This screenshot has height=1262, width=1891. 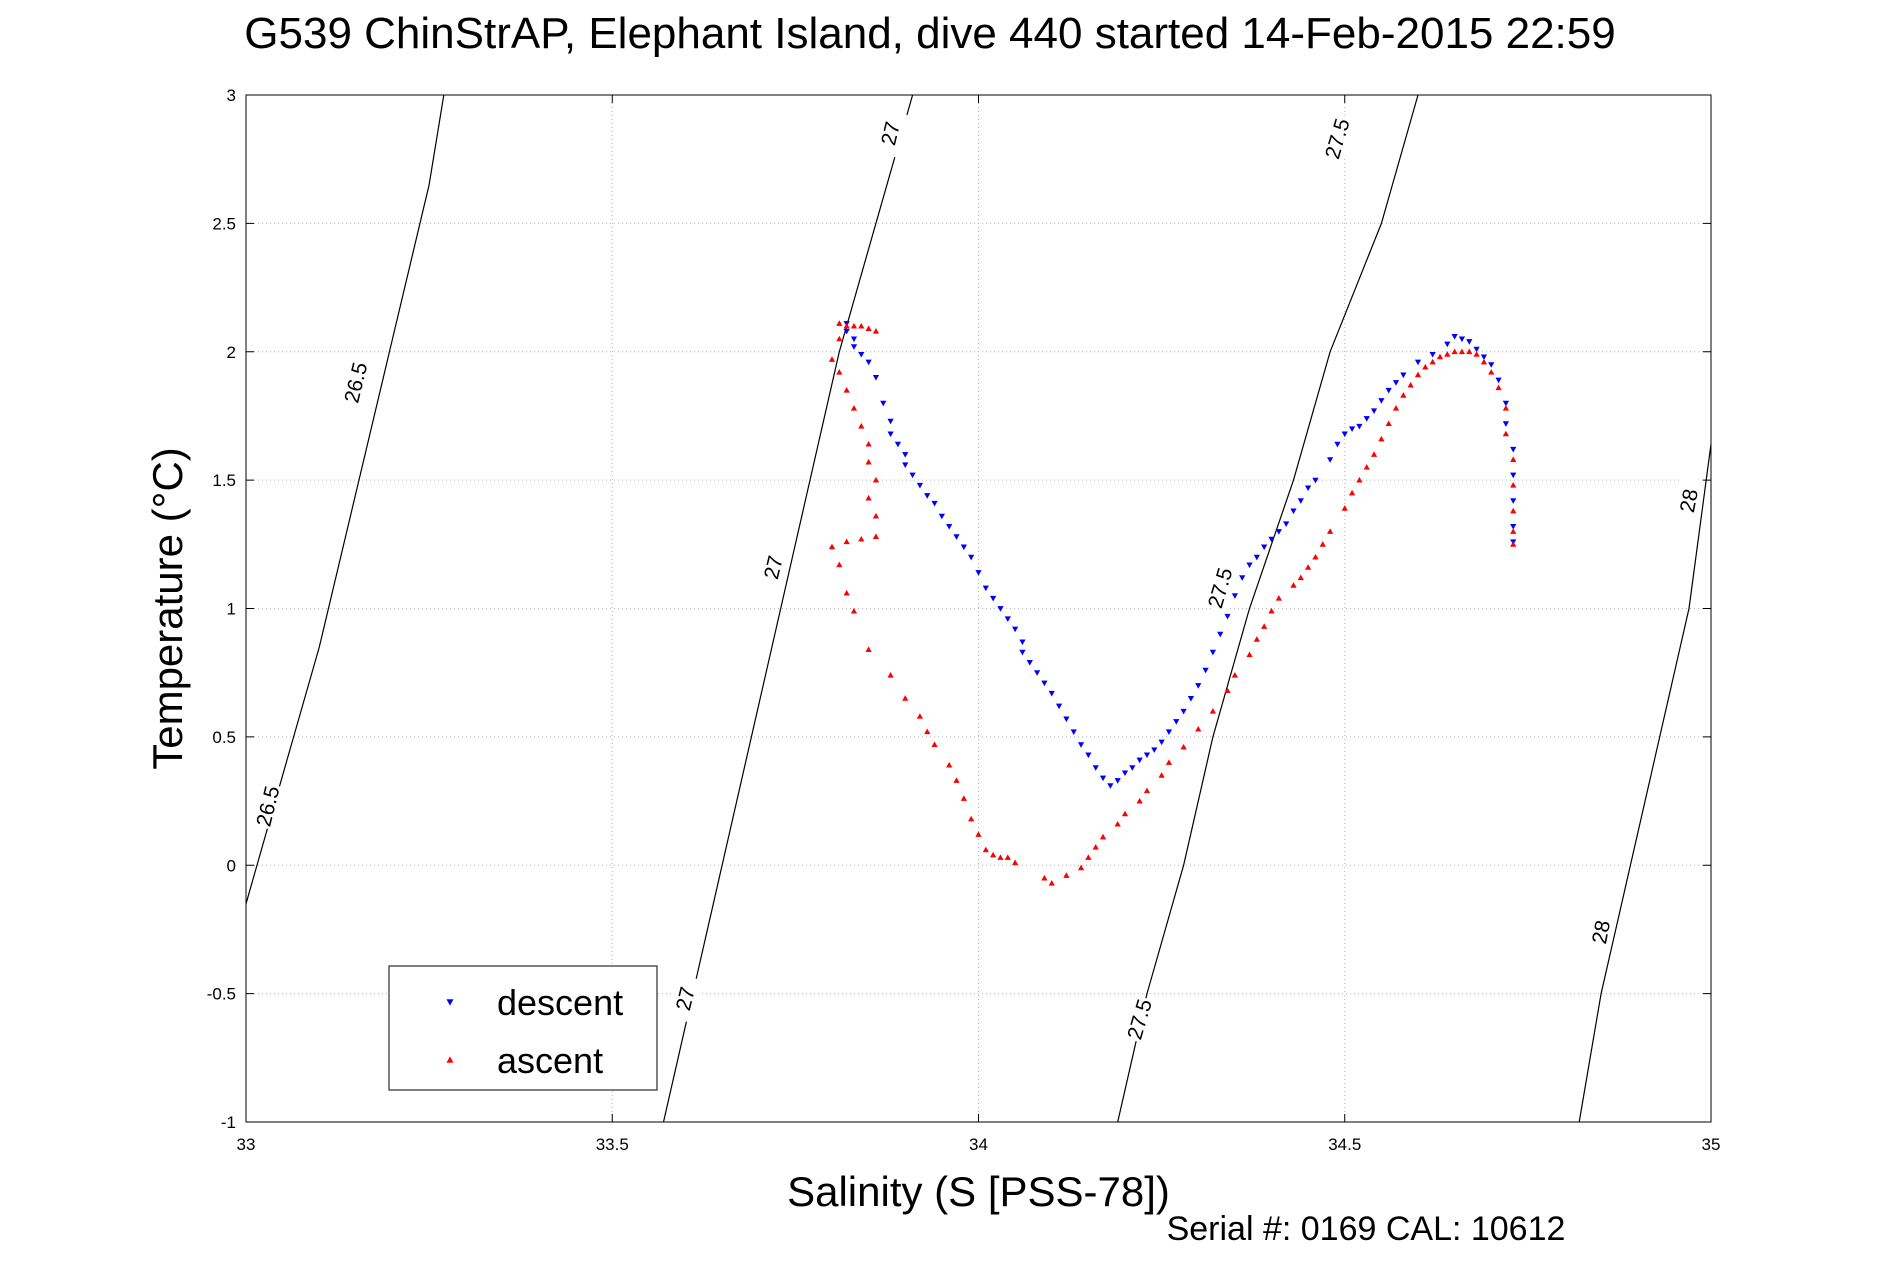 What do you see at coordinates (450, 1059) in the screenshot?
I see `legend-marker-ascent` at bounding box center [450, 1059].